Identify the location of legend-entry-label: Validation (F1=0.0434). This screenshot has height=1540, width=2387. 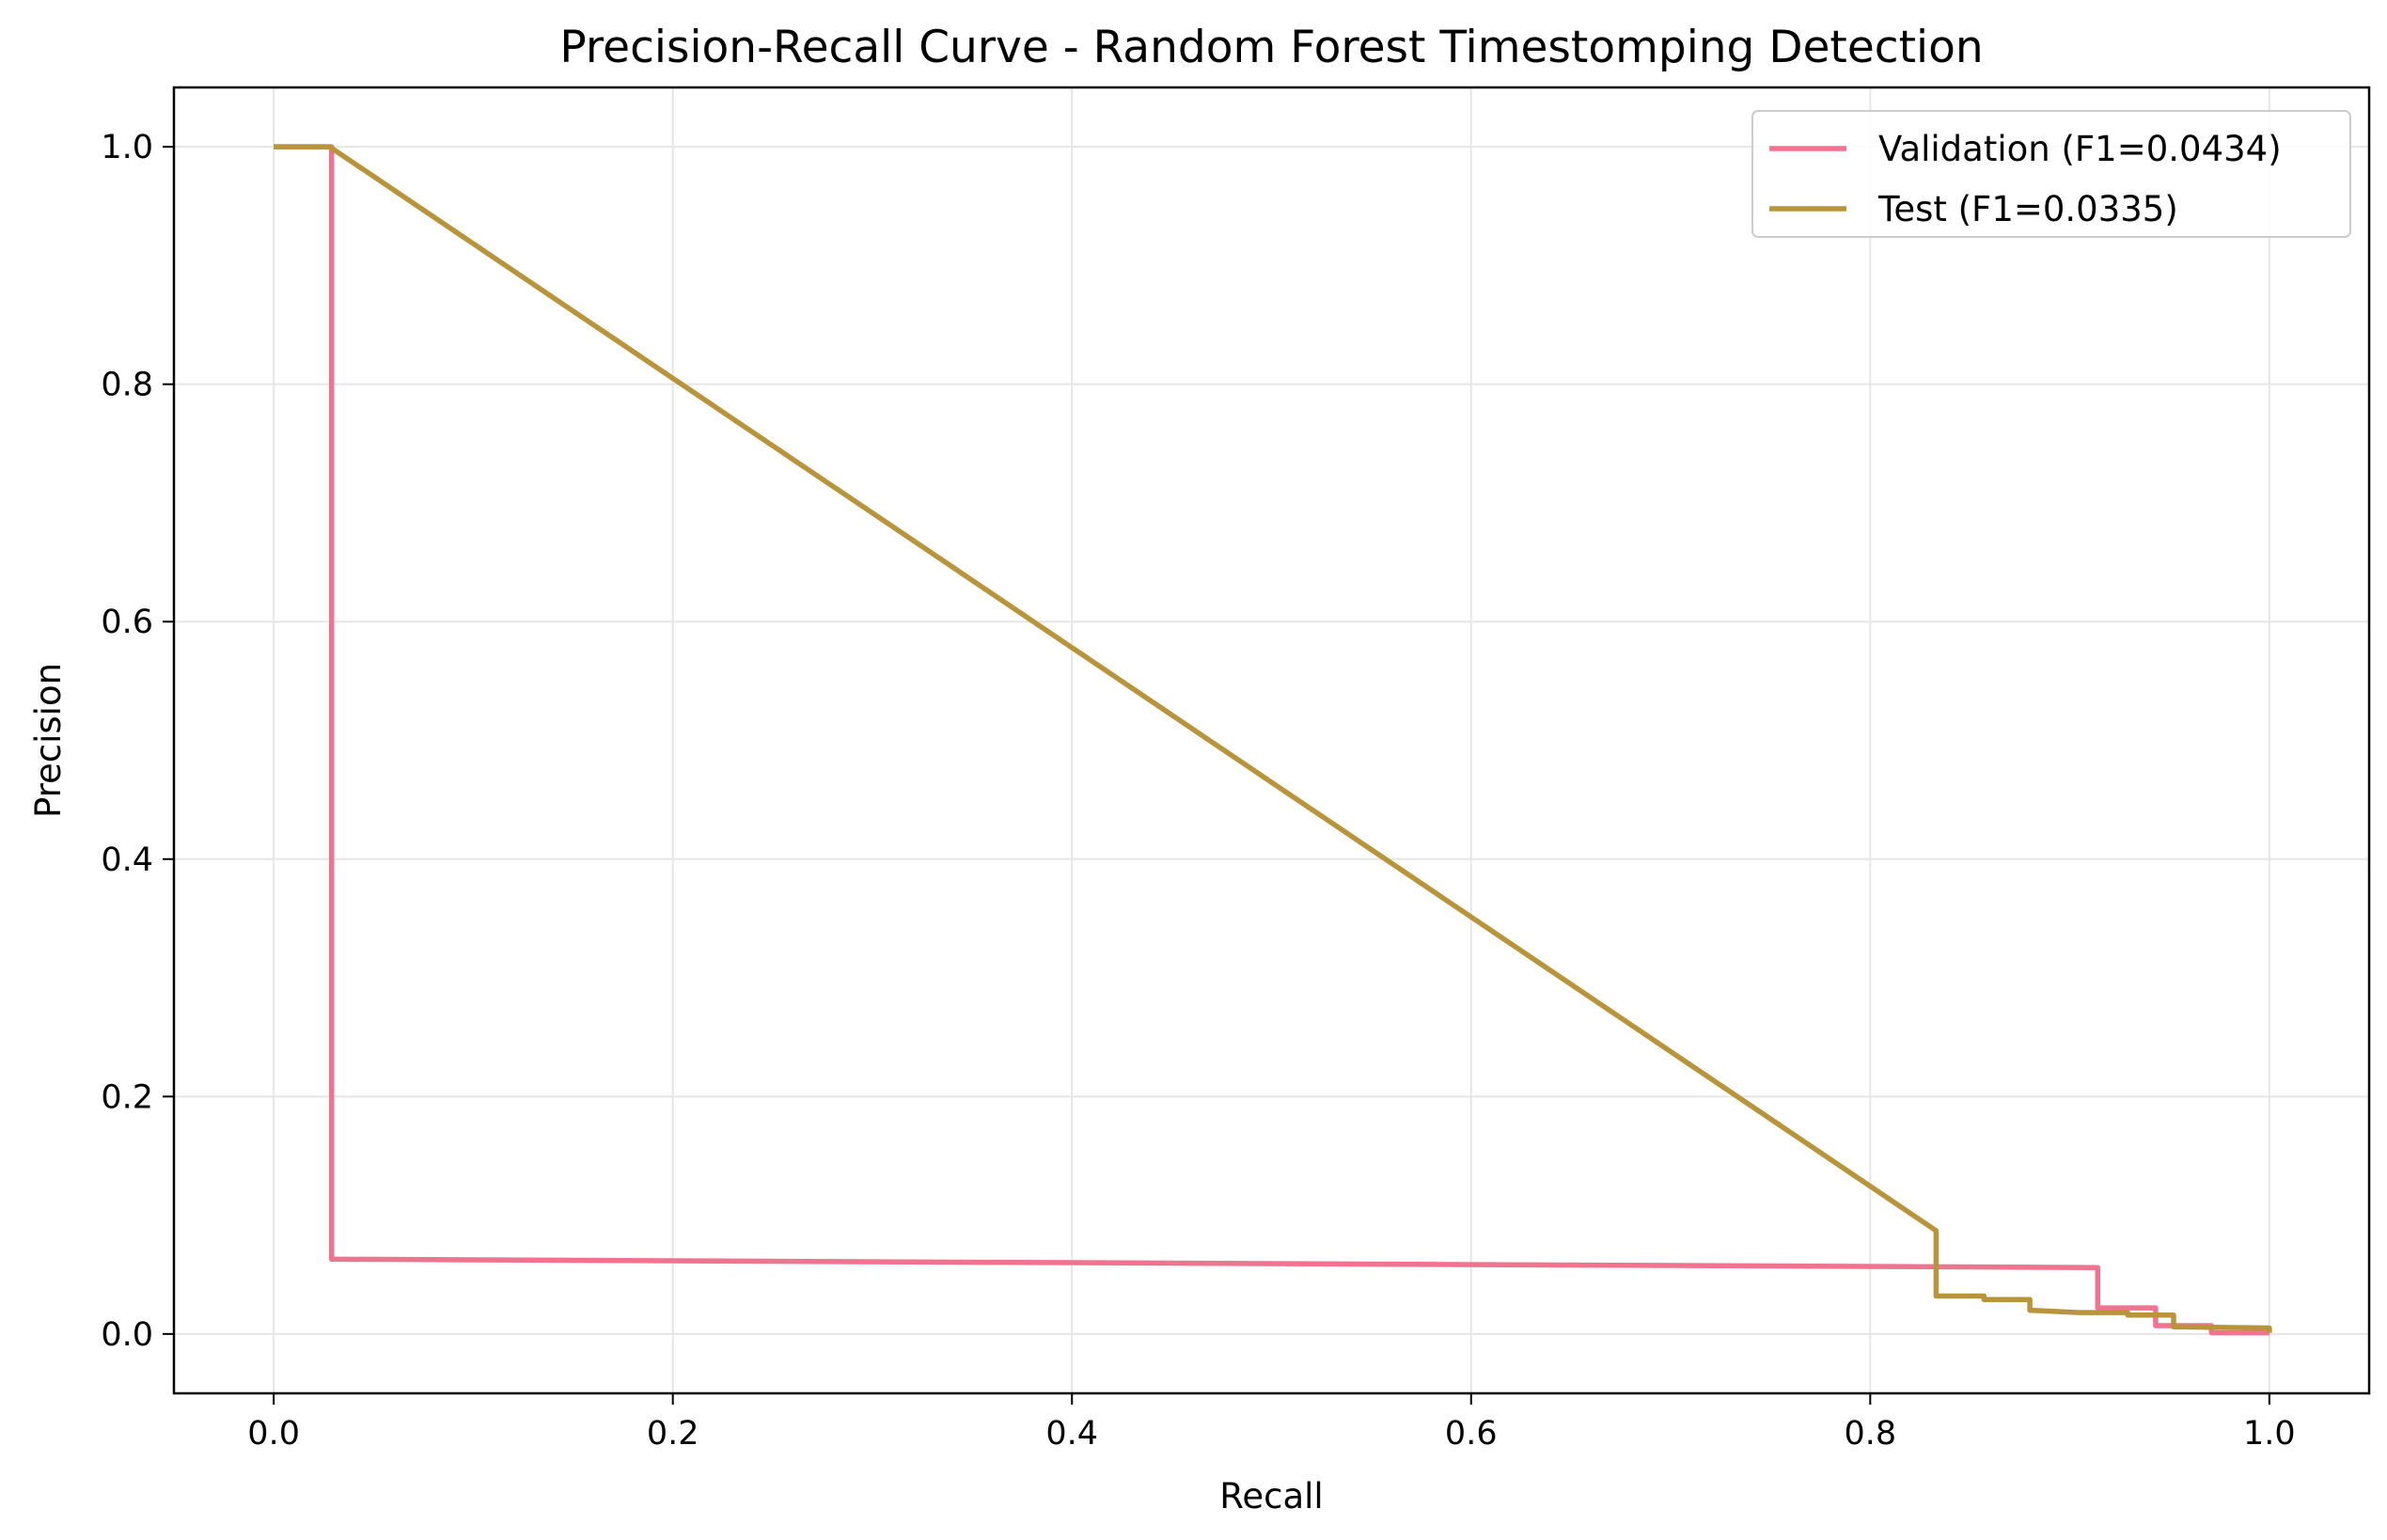
(2080, 149).